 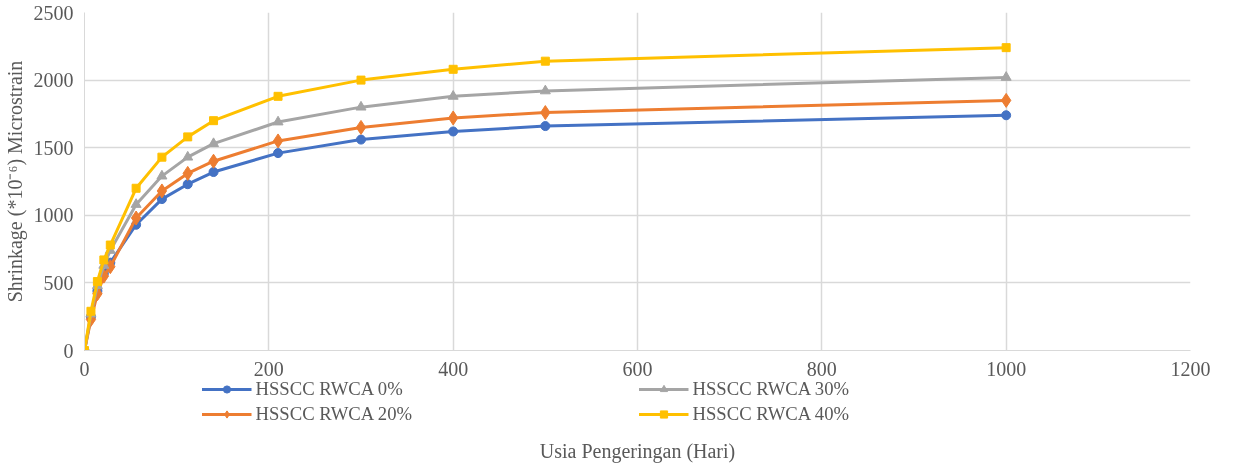 What do you see at coordinates (84, 368) in the screenshot?
I see `x-tick-label: 0` at bounding box center [84, 368].